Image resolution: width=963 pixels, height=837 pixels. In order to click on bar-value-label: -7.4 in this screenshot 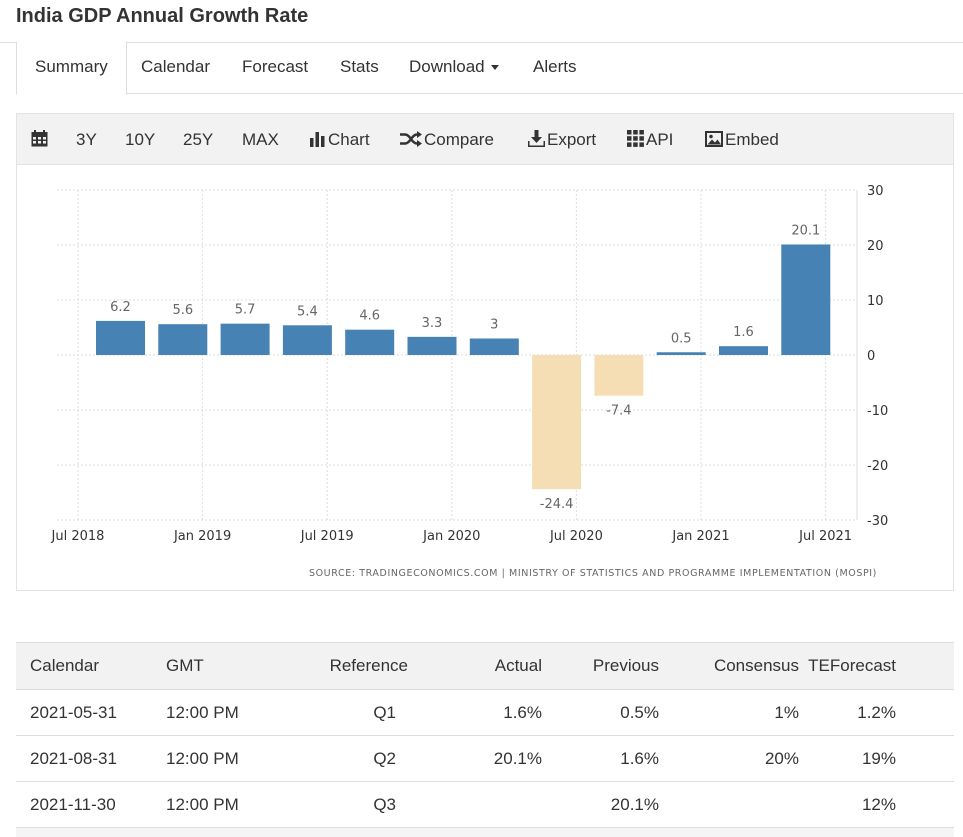, I will do `click(618, 411)`.